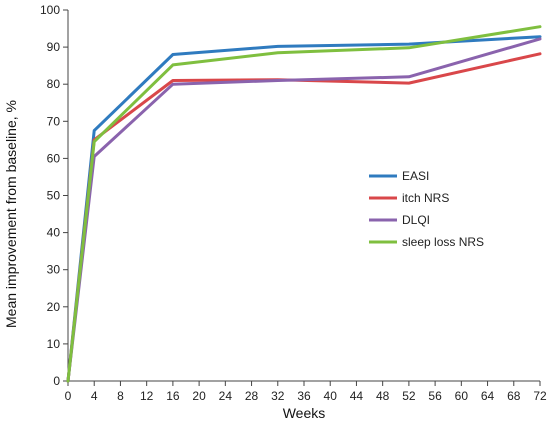 The width and height of the screenshot is (550, 427). What do you see at coordinates (435, 396) in the screenshot?
I see `x-tick-label: 56` at bounding box center [435, 396].